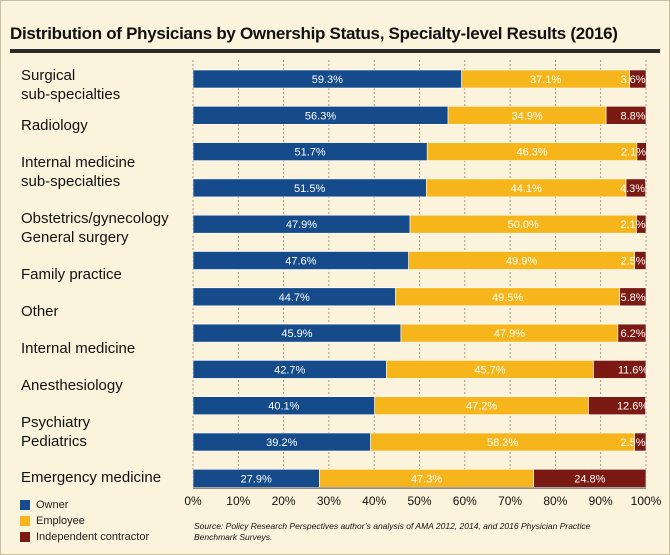 This screenshot has height=555, width=670. Describe the element at coordinates (481, 407) in the screenshot. I see `data-label-employee-9: 47.2%` at that location.